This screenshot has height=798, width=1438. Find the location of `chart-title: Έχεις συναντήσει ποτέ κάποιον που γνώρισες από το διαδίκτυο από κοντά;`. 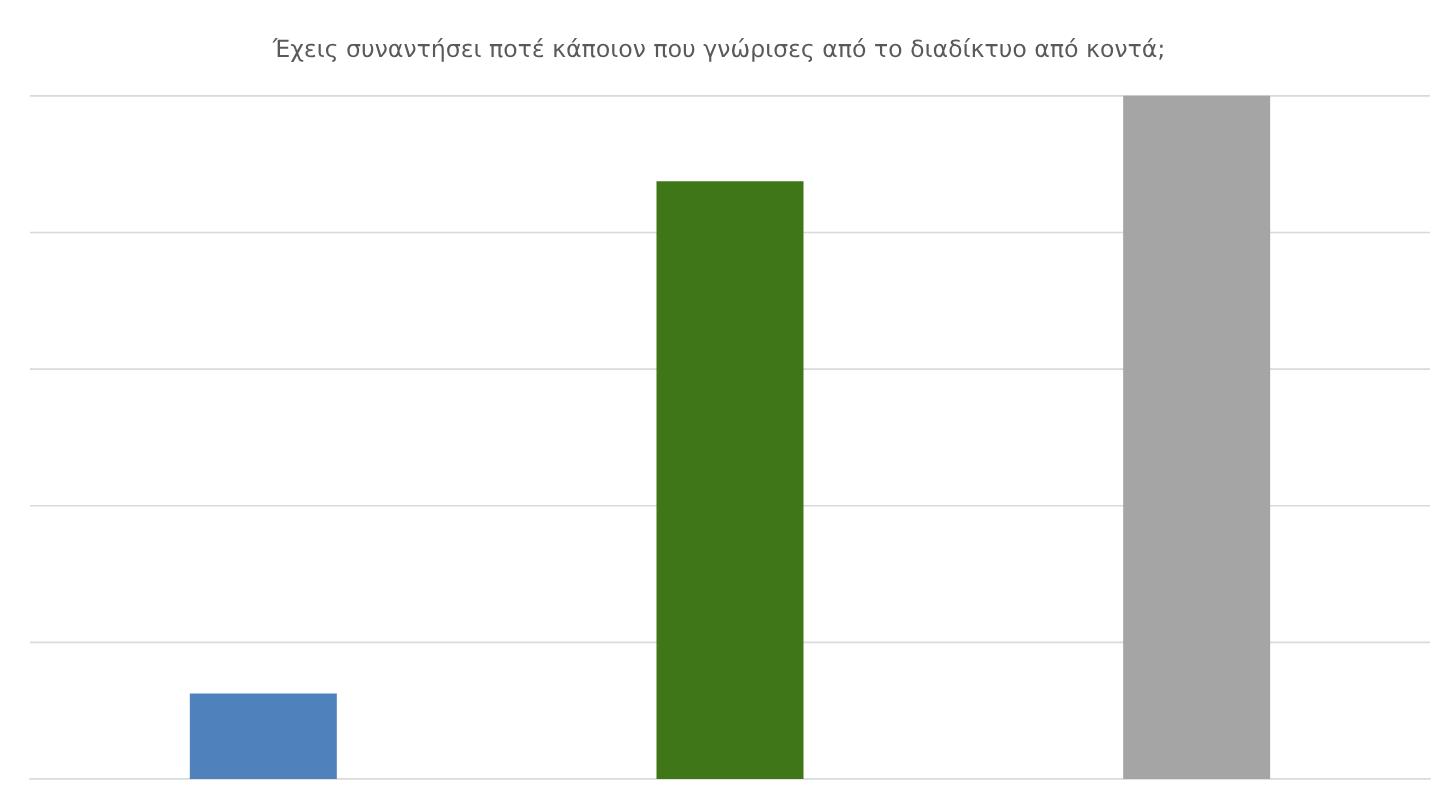

chart-title: Έχεις συναντήσει ποτέ κάποιον που γνώρισες από το διαδίκτυο από κοντά; is located at coordinates (717, 50).